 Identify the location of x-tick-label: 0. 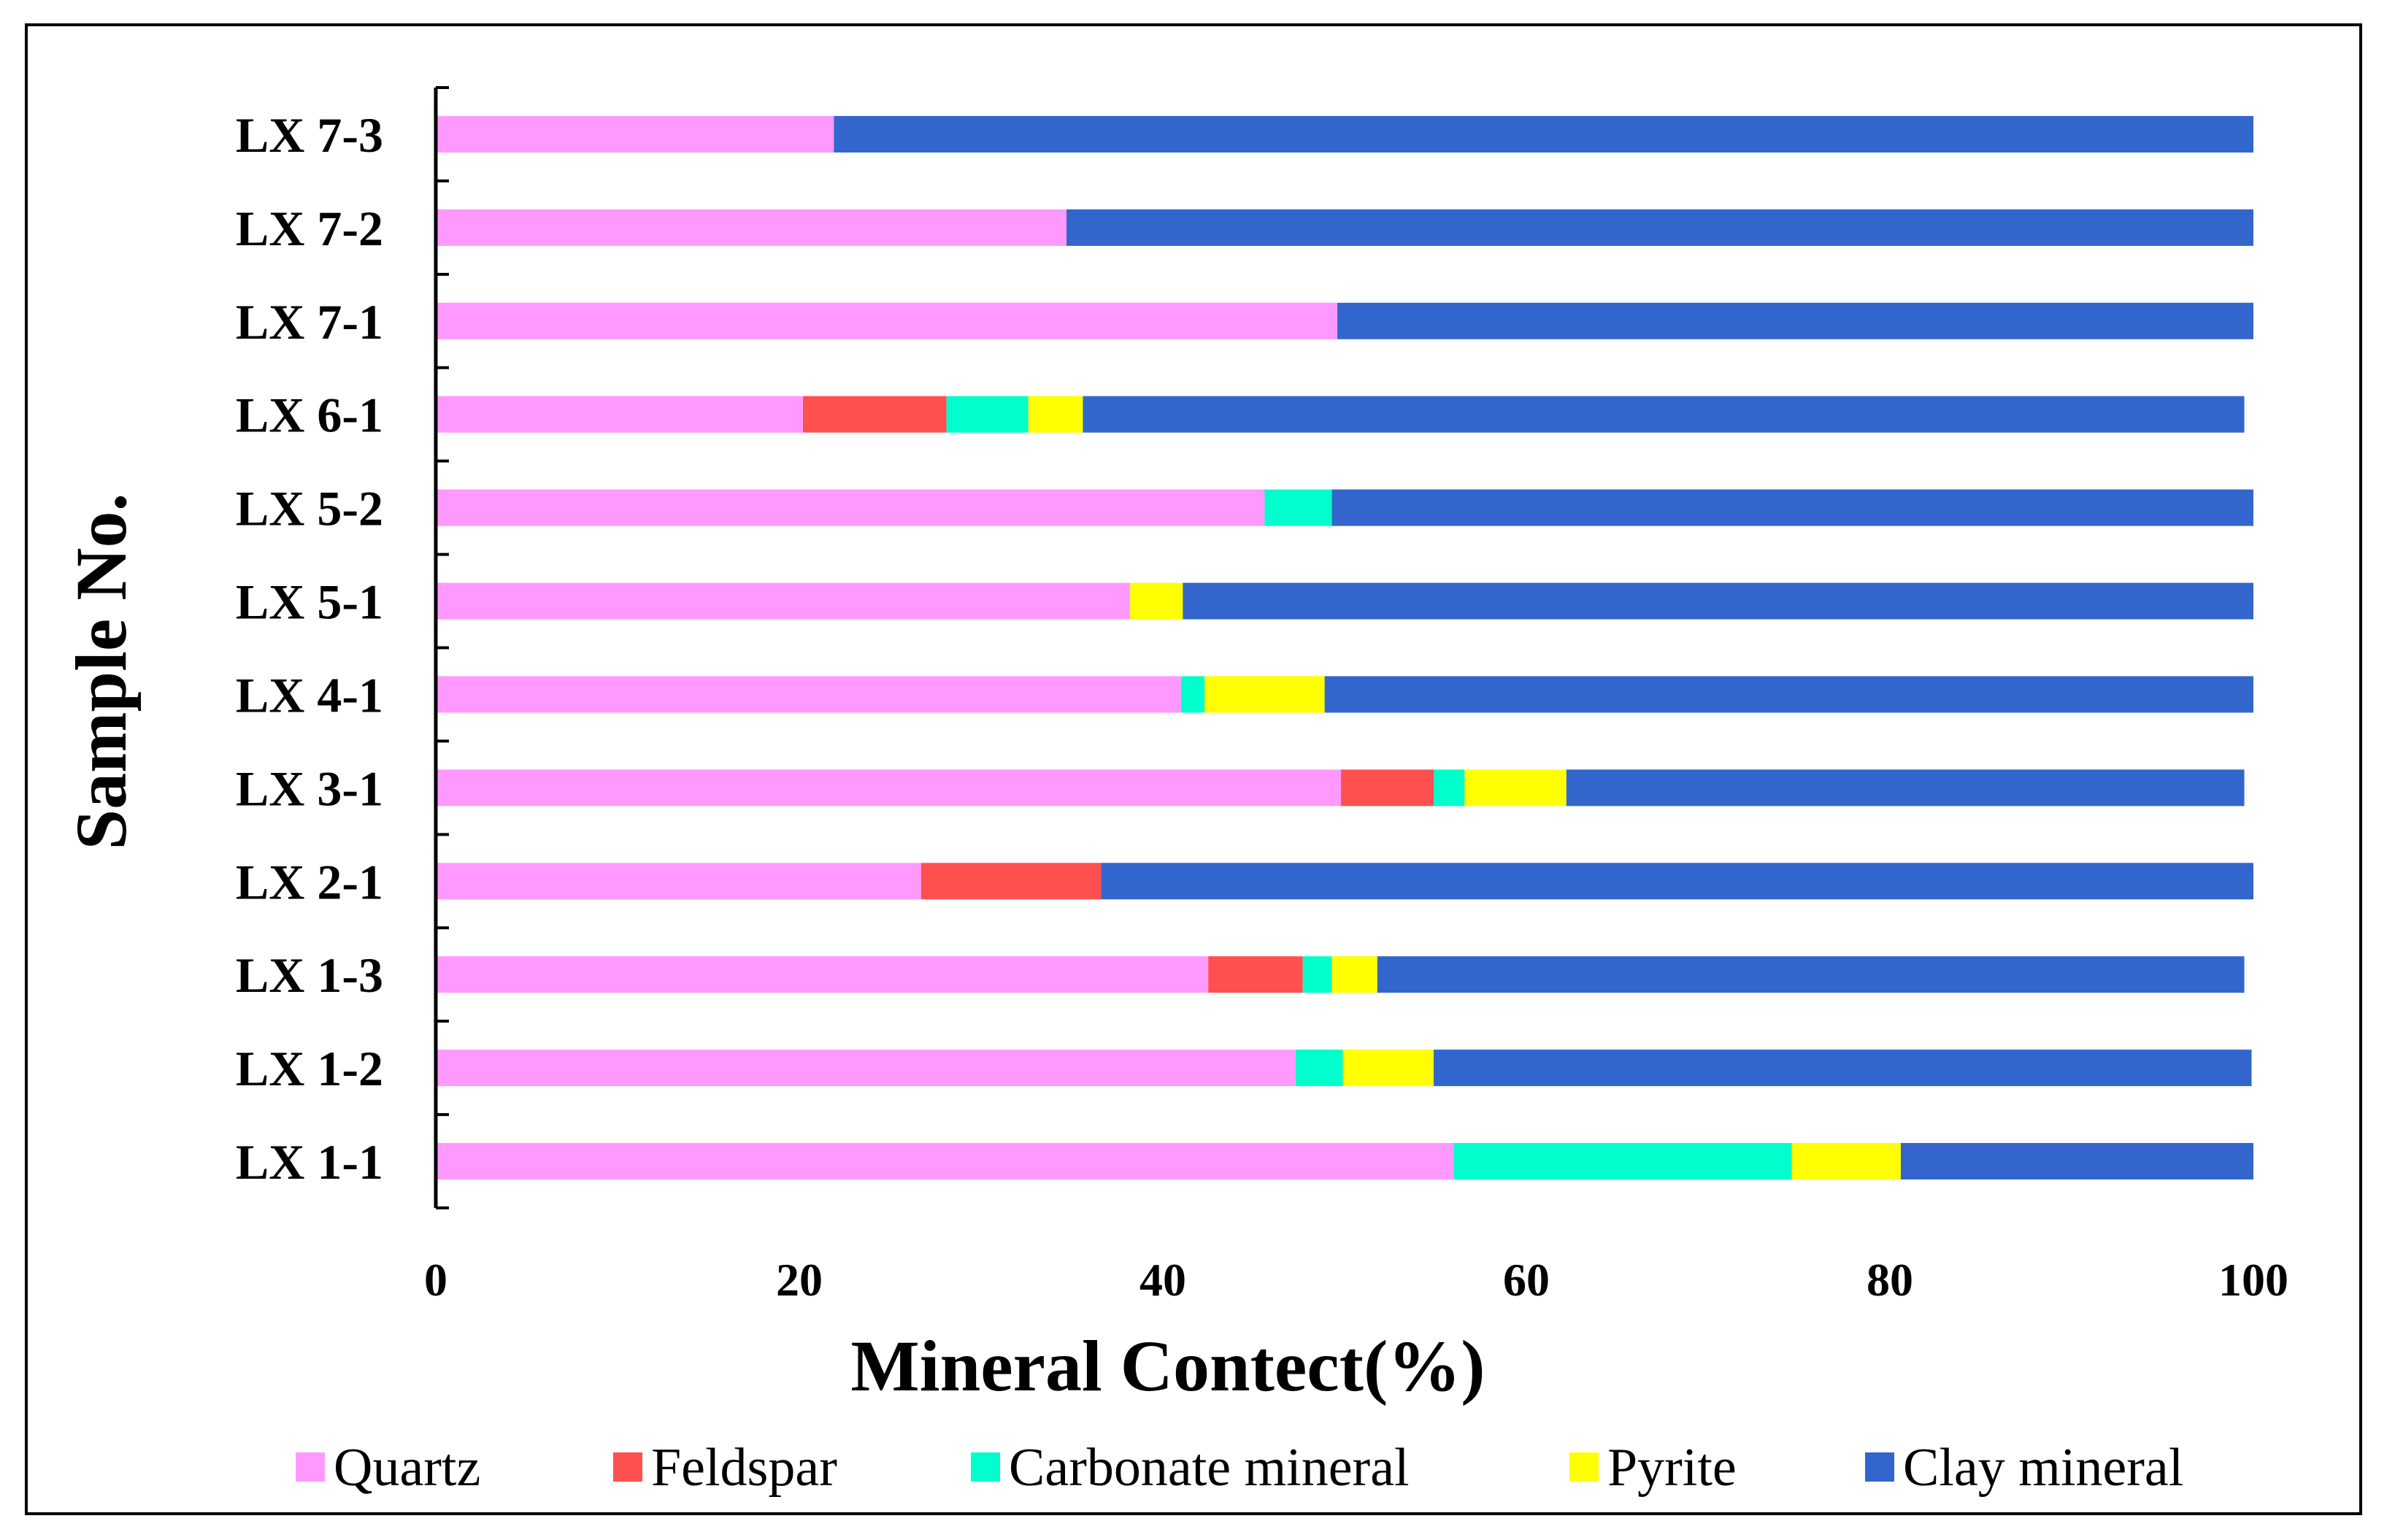
(436, 1280).